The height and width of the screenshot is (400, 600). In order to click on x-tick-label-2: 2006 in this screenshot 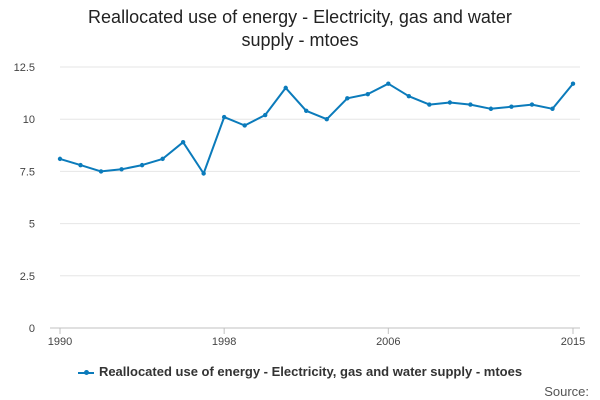, I will do `click(388, 342)`.